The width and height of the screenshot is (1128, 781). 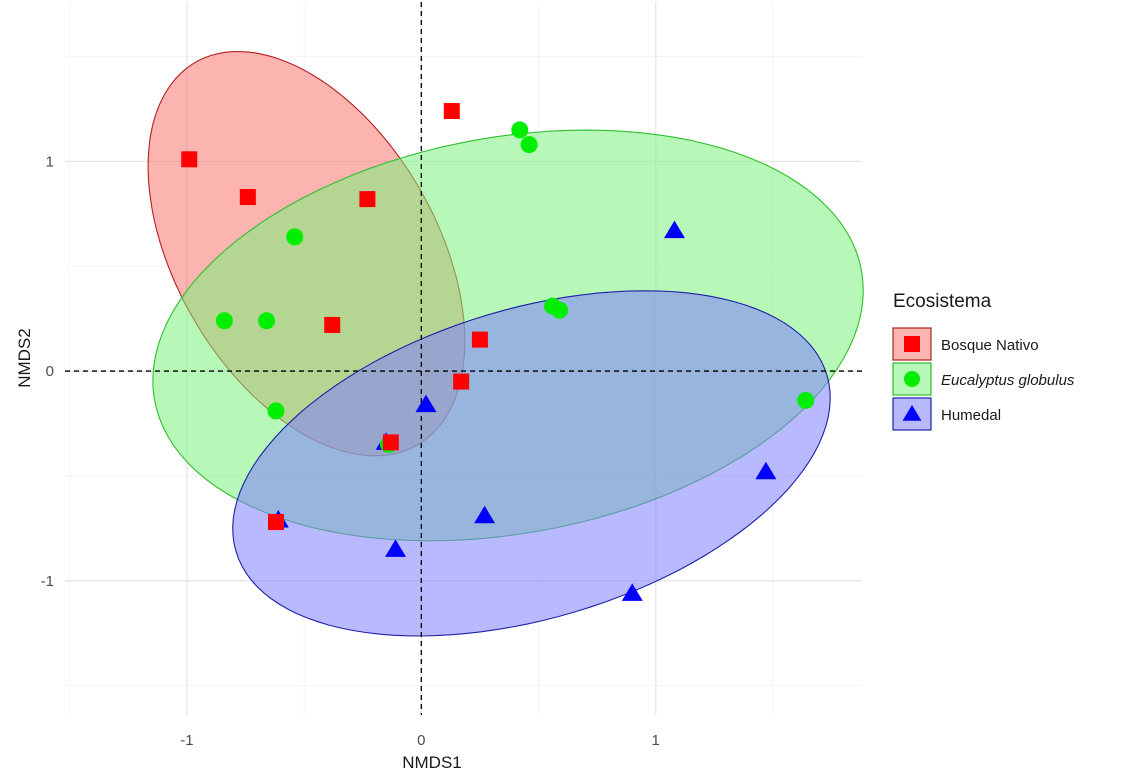 I want to click on legend-square-icon, so click(x=912, y=344).